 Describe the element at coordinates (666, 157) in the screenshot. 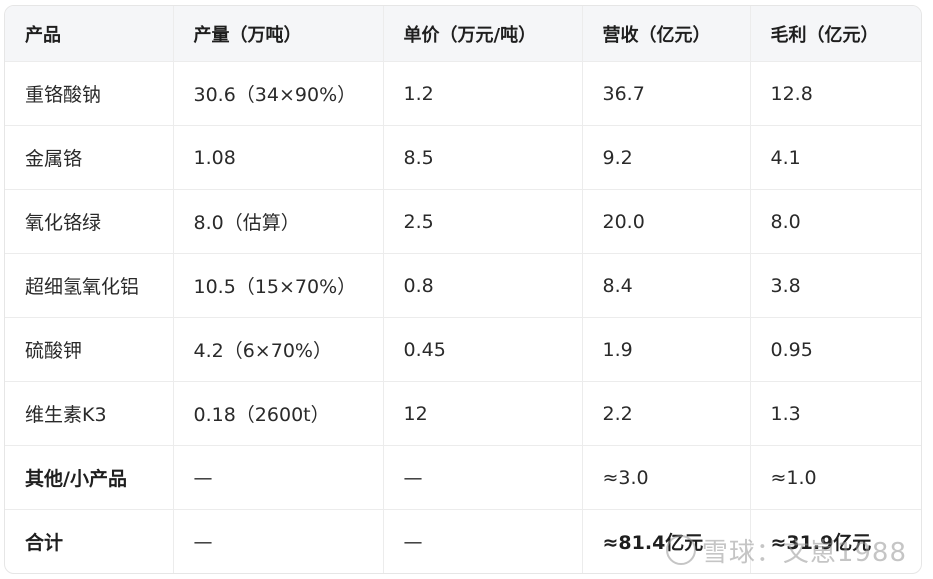

I see `cell-revenue: 9.2` at that location.